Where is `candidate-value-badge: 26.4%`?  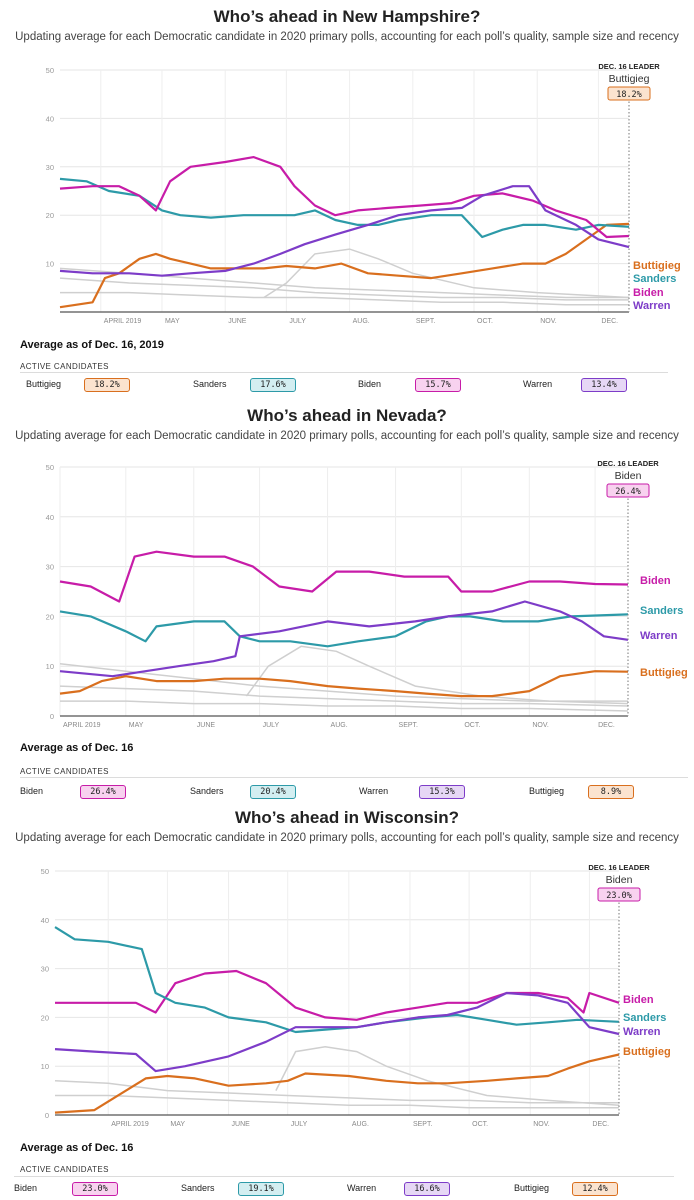
candidate-value-badge: 26.4% is located at coordinates (103, 792).